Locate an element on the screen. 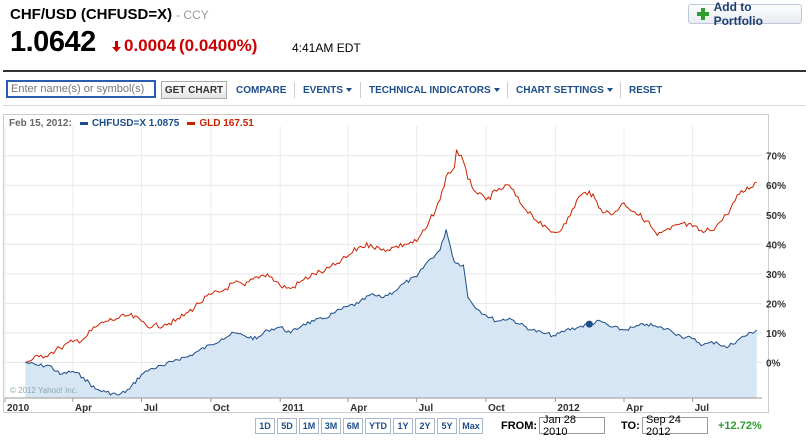 This screenshot has height=440, width=812. add-to-portfolio-label: Add to Portfolio is located at coordinates (738, 14).